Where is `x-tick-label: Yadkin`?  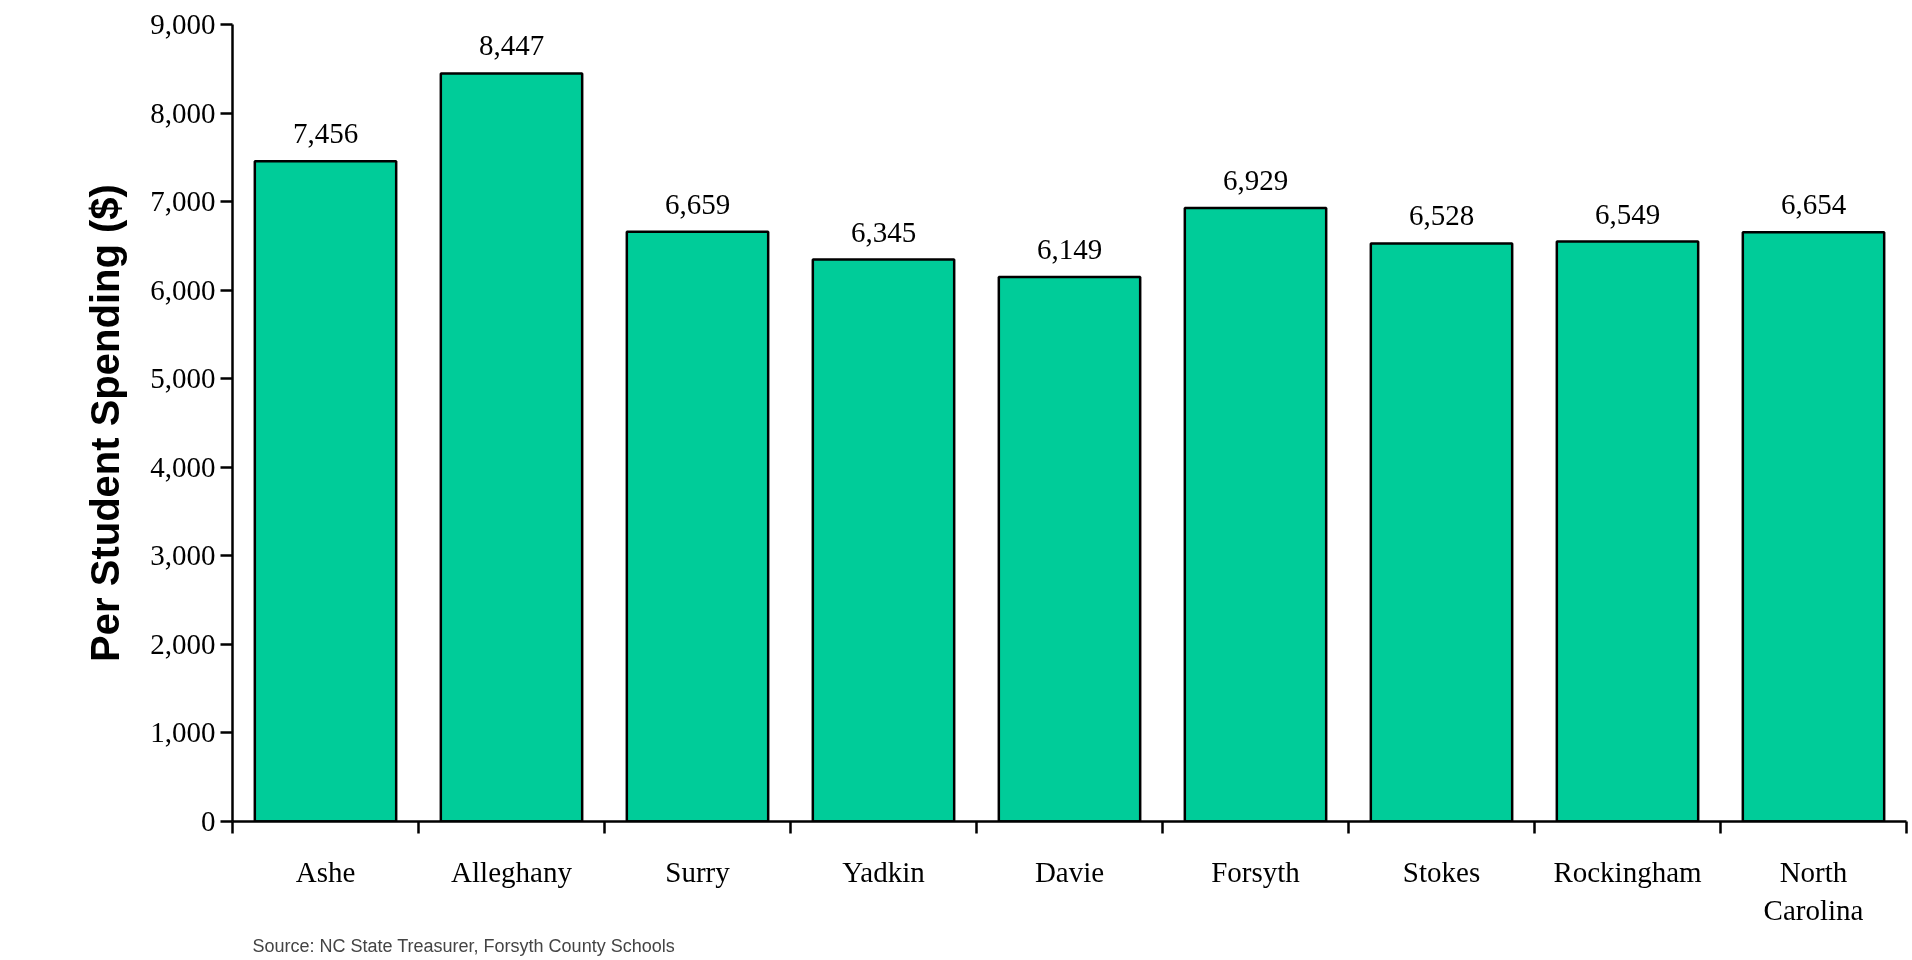 x-tick-label: Yadkin is located at coordinates (884, 871).